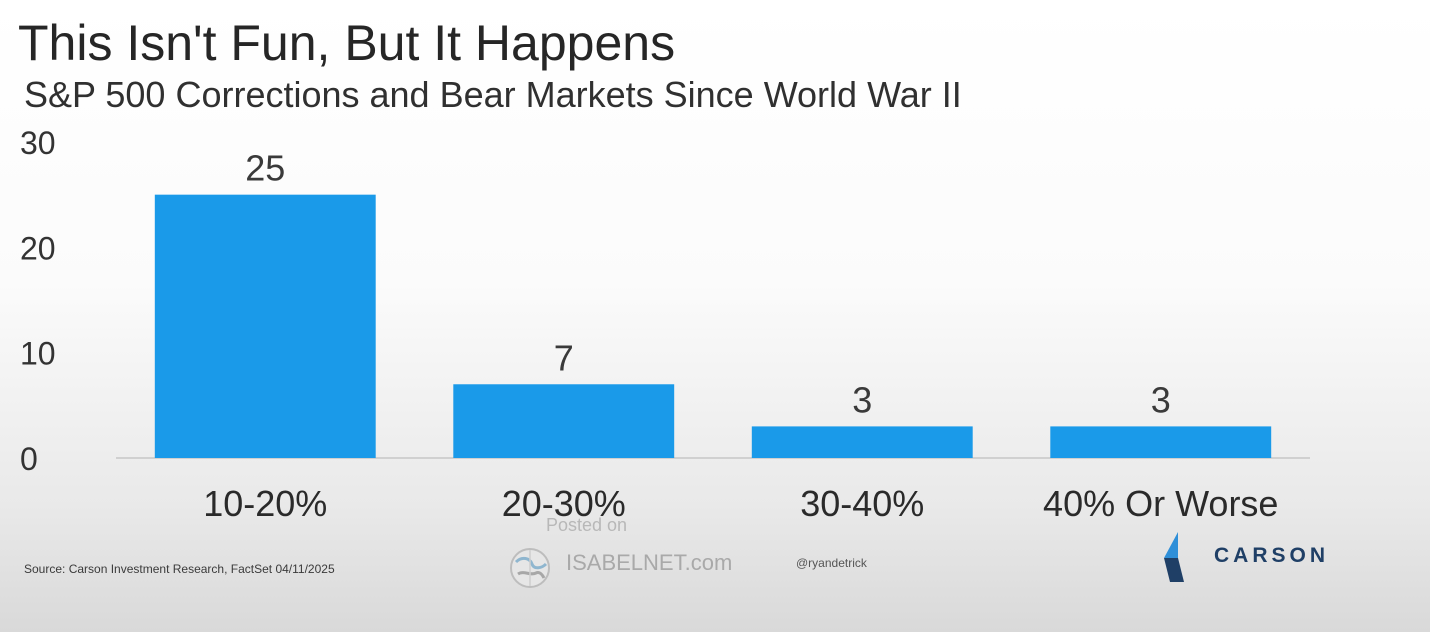 The height and width of the screenshot is (632, 1430). Describe the element at coordinates (564, 357) in the screenshot. I see `data-label: 7` at that location.